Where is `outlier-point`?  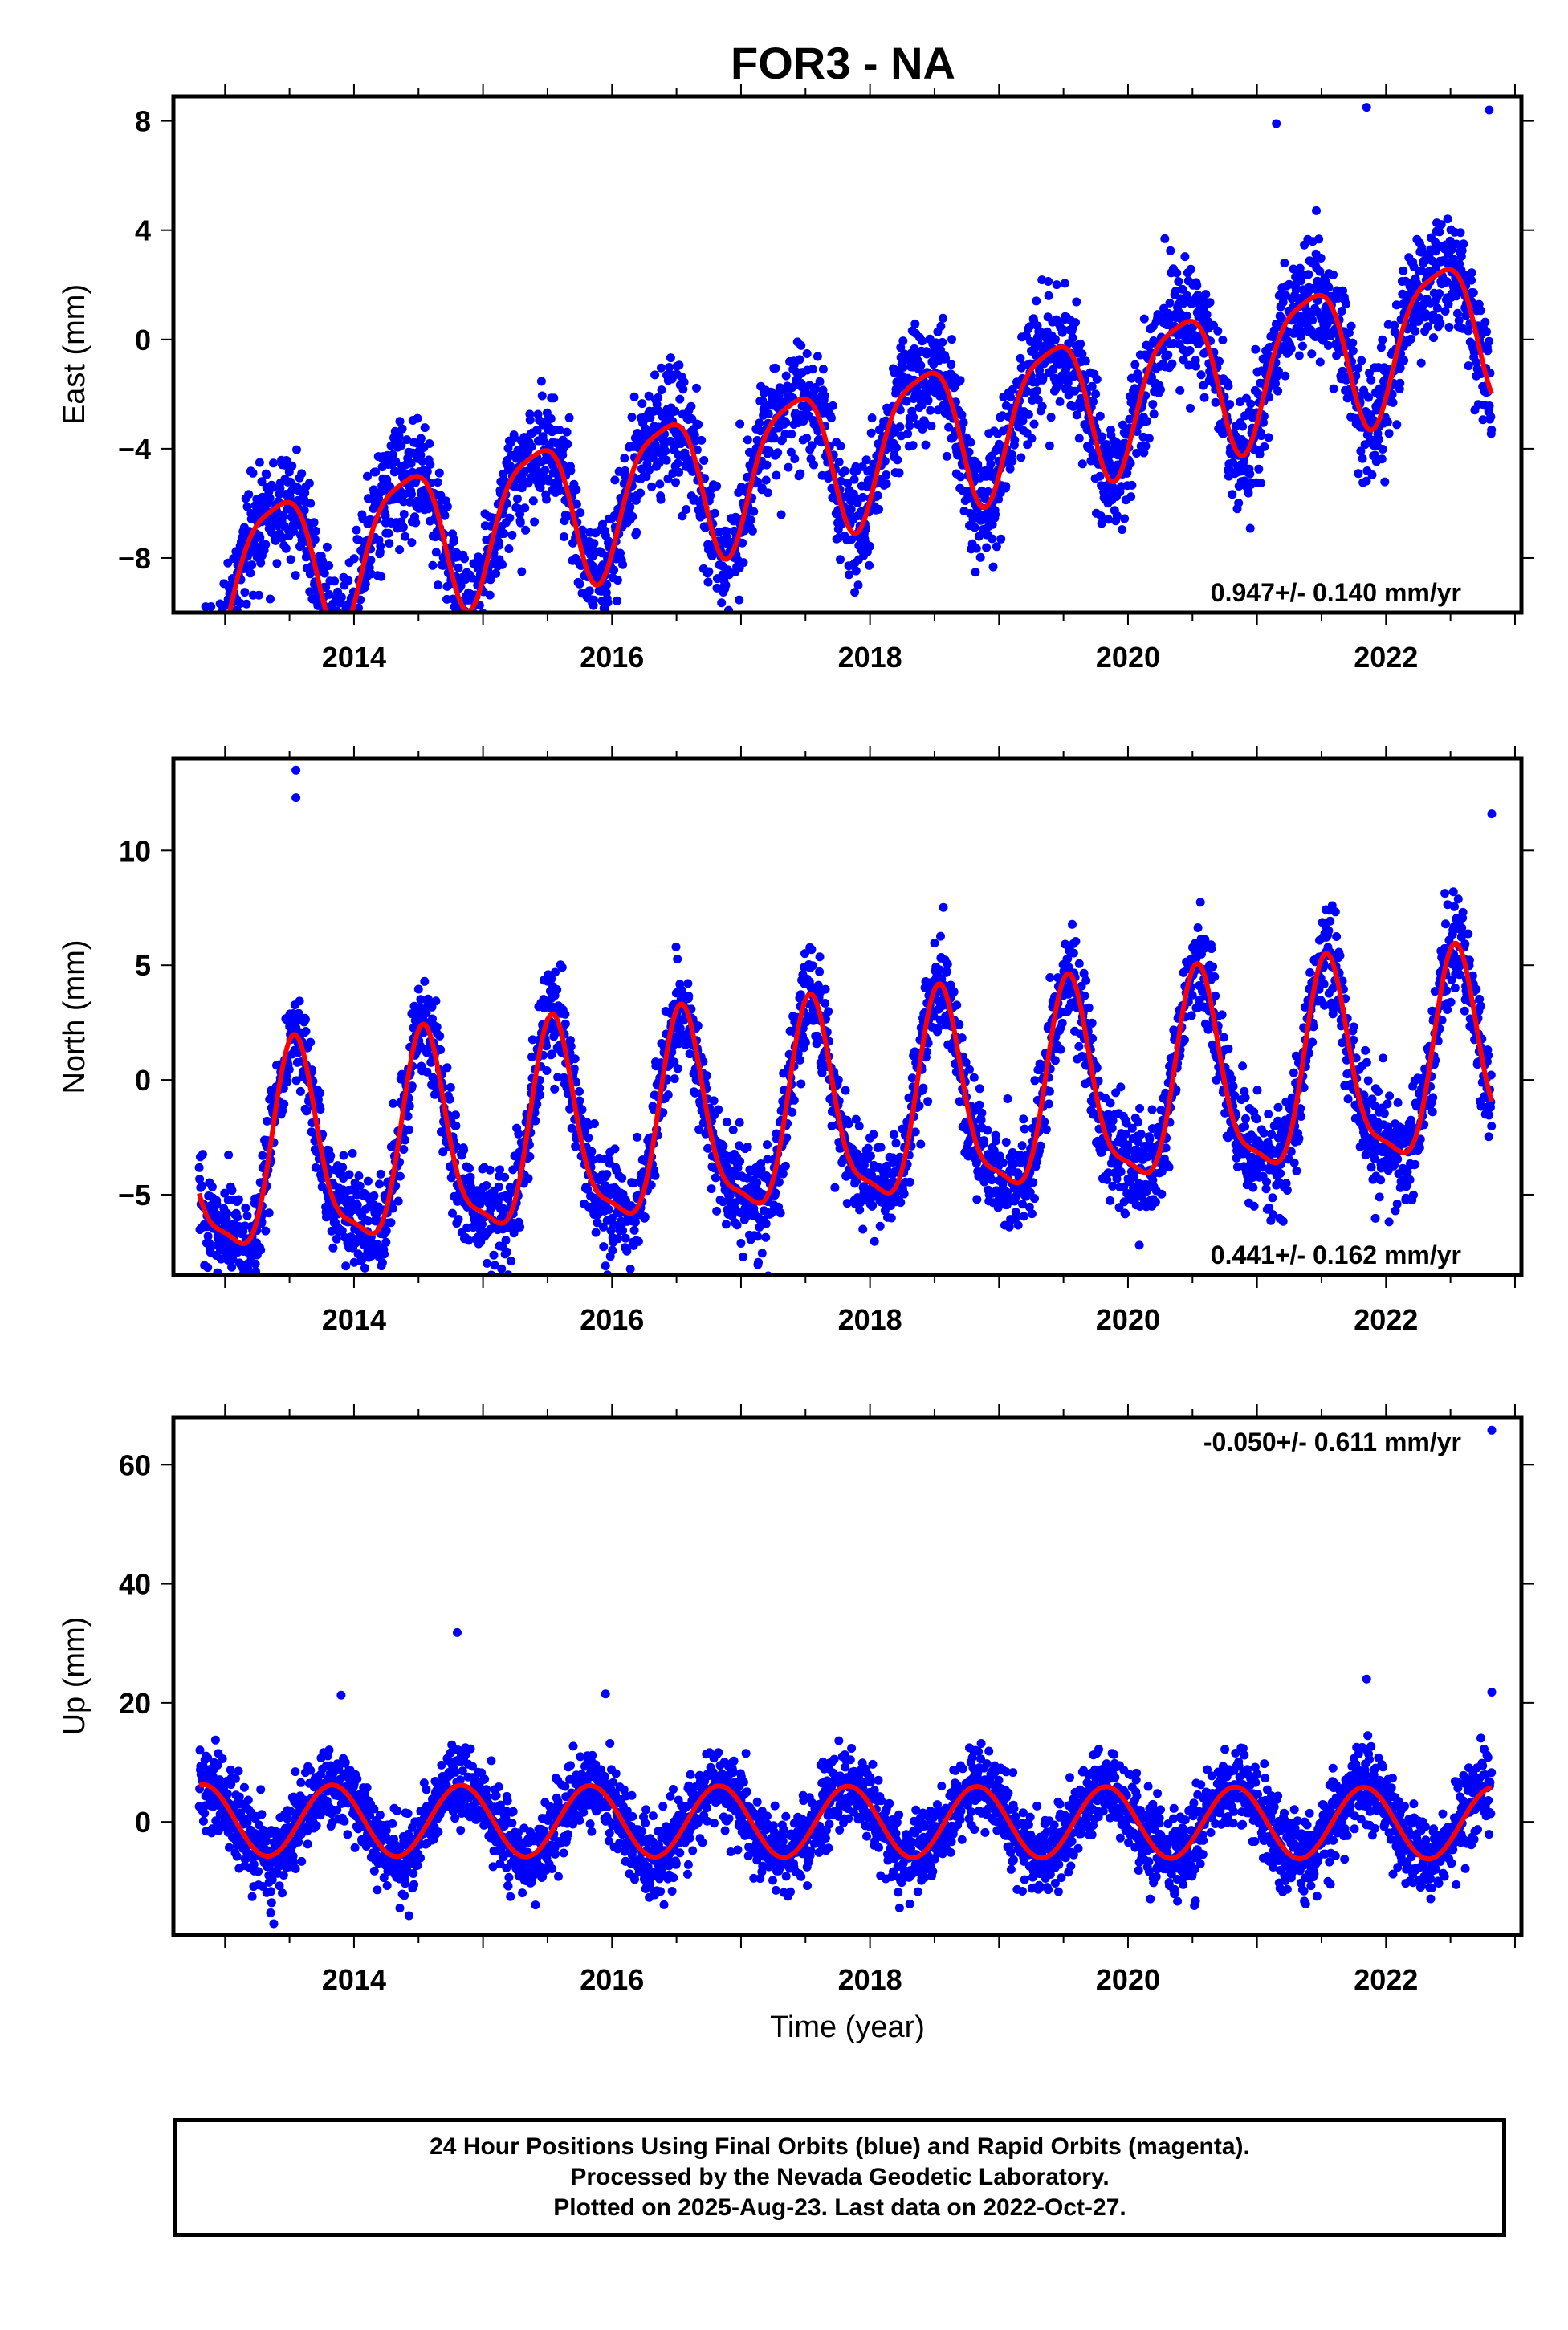 outlier-point is located at coordinates (522, 571).